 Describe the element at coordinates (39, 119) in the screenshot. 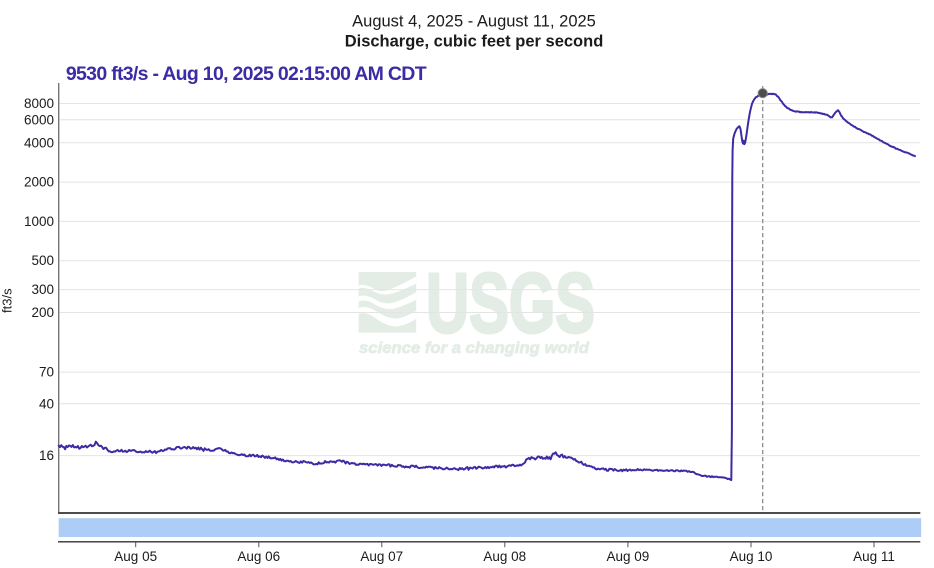

I see `svg-text: 6000` at that location.